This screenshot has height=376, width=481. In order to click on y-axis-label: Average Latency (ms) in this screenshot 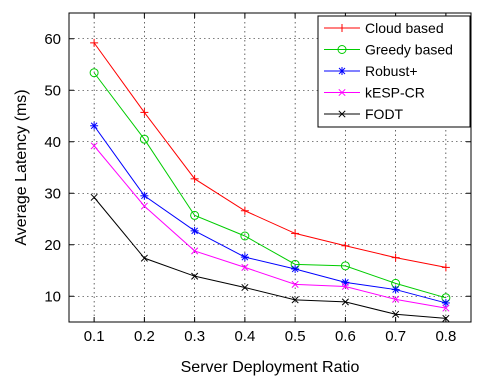, I will do `click(21, 167)`.